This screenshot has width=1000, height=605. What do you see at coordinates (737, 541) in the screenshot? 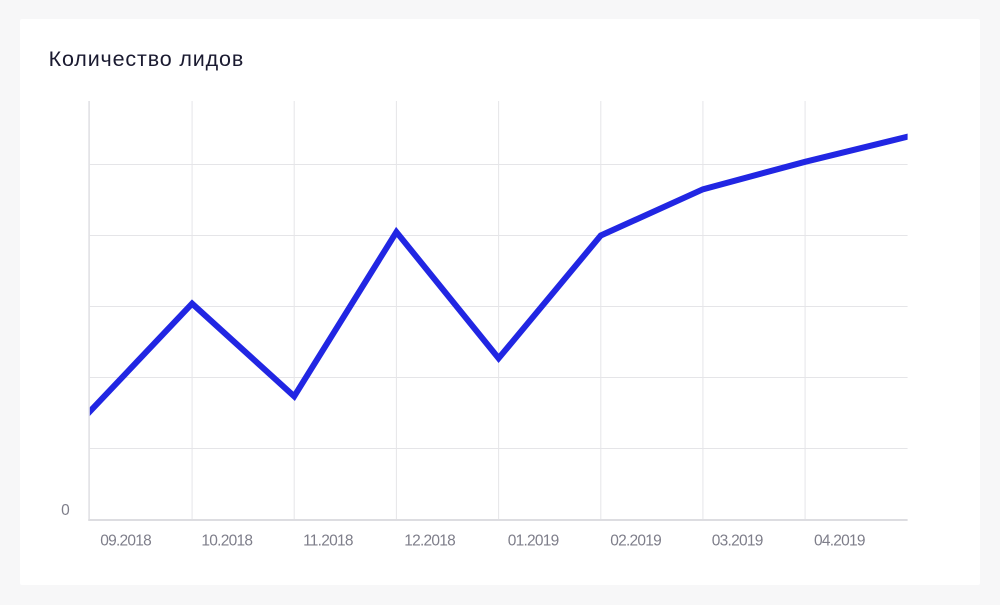
I see `svg-text: 03.2019` at bounding box center [737, 541].